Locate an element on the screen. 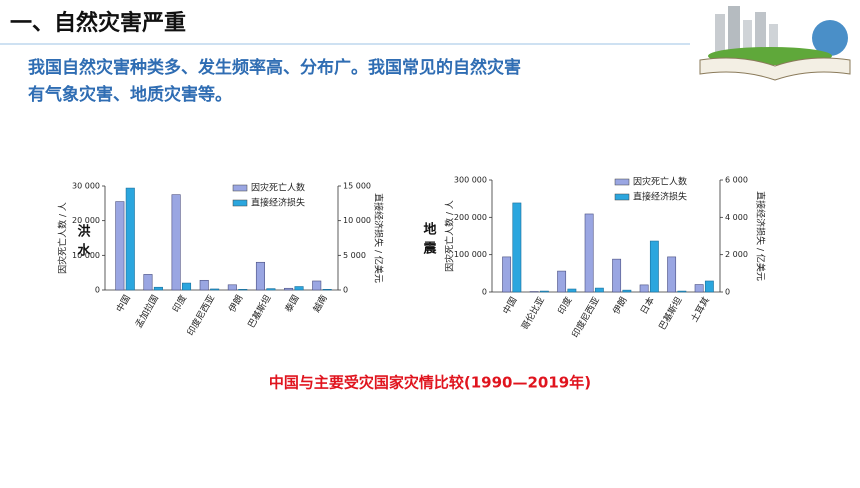 This screenshot has height=488, width=860. x-tick-label: 孟加拉国 is located at coordinates (147, 311).